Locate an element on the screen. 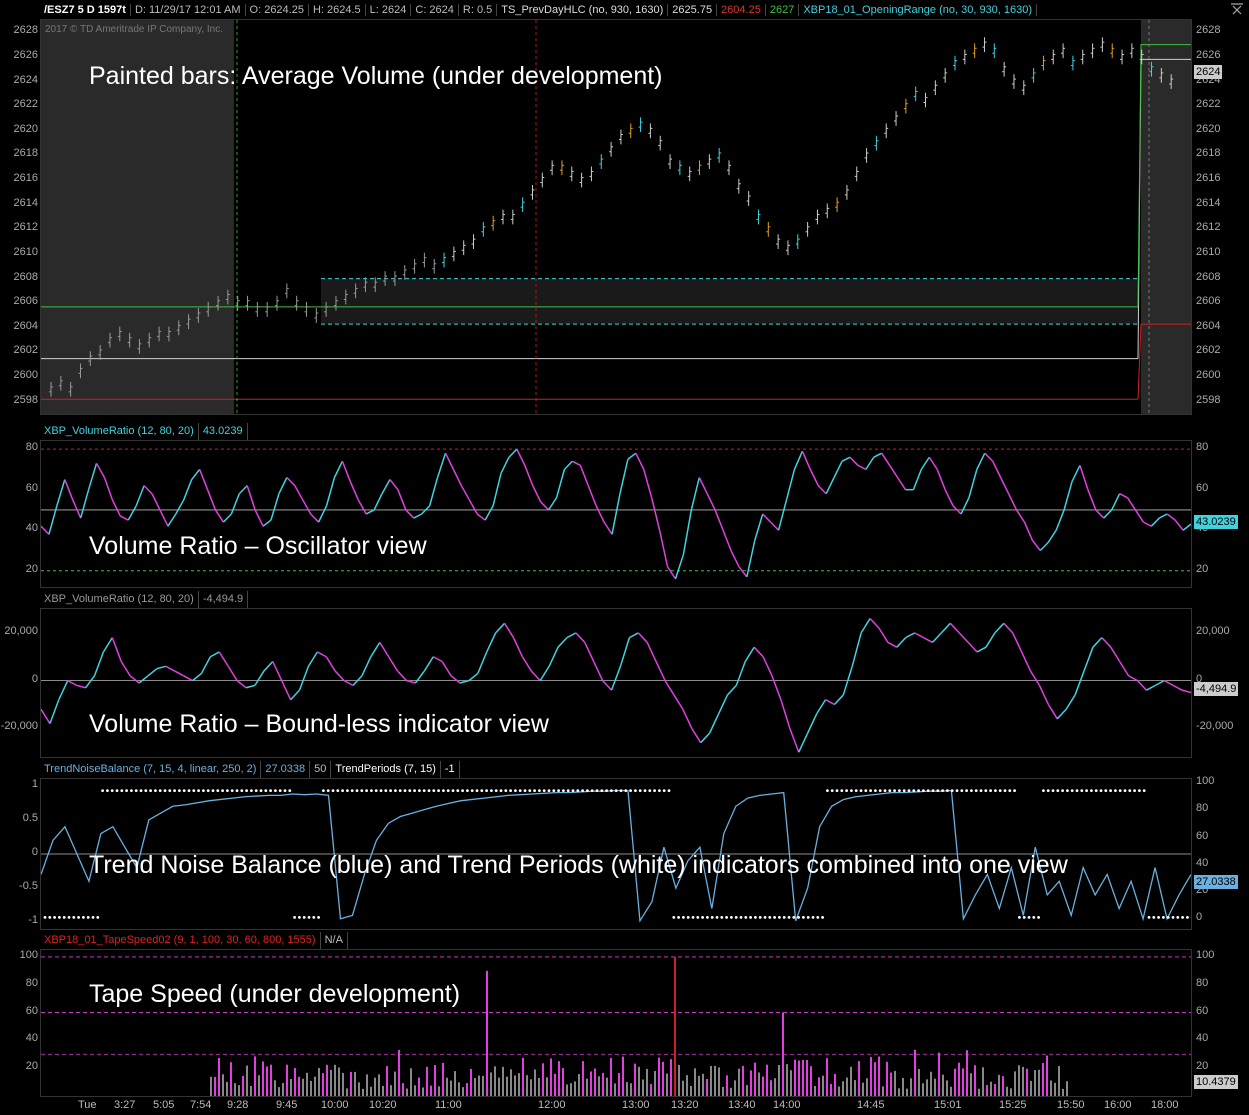 This screenshot has width=1249, height=1115. vr-osc-value: 43.0239 is located at coordinates (223, 431).